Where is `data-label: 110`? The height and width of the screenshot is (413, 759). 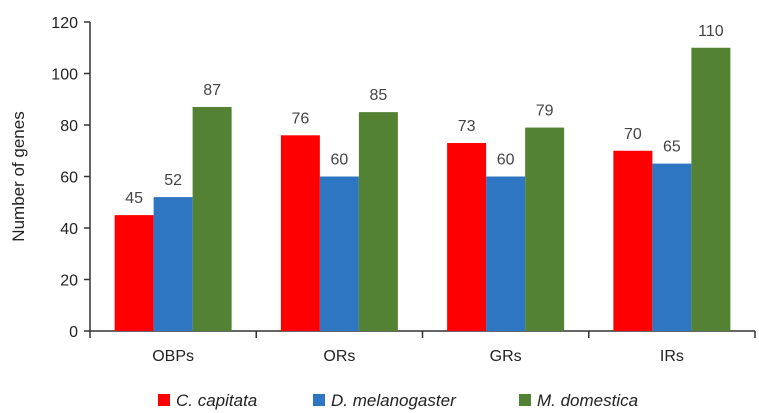
data-label: 110 is located at coordinates (711, 31).